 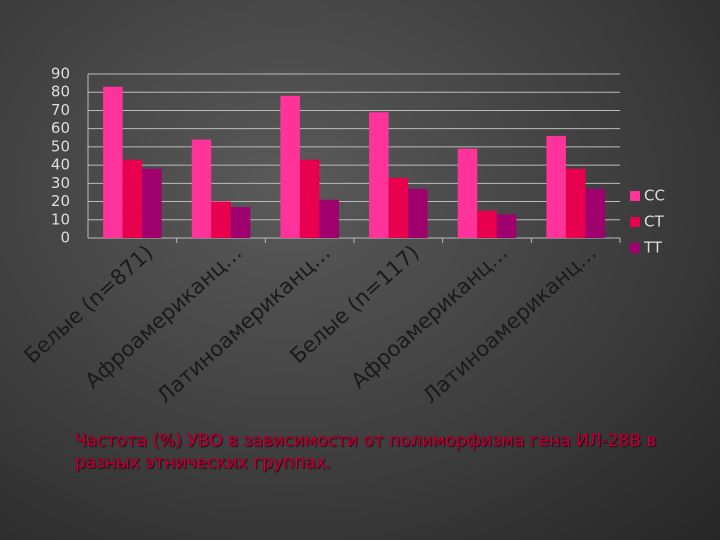 I want to click on y-tick-label: 60, so click(x=60, y=128).